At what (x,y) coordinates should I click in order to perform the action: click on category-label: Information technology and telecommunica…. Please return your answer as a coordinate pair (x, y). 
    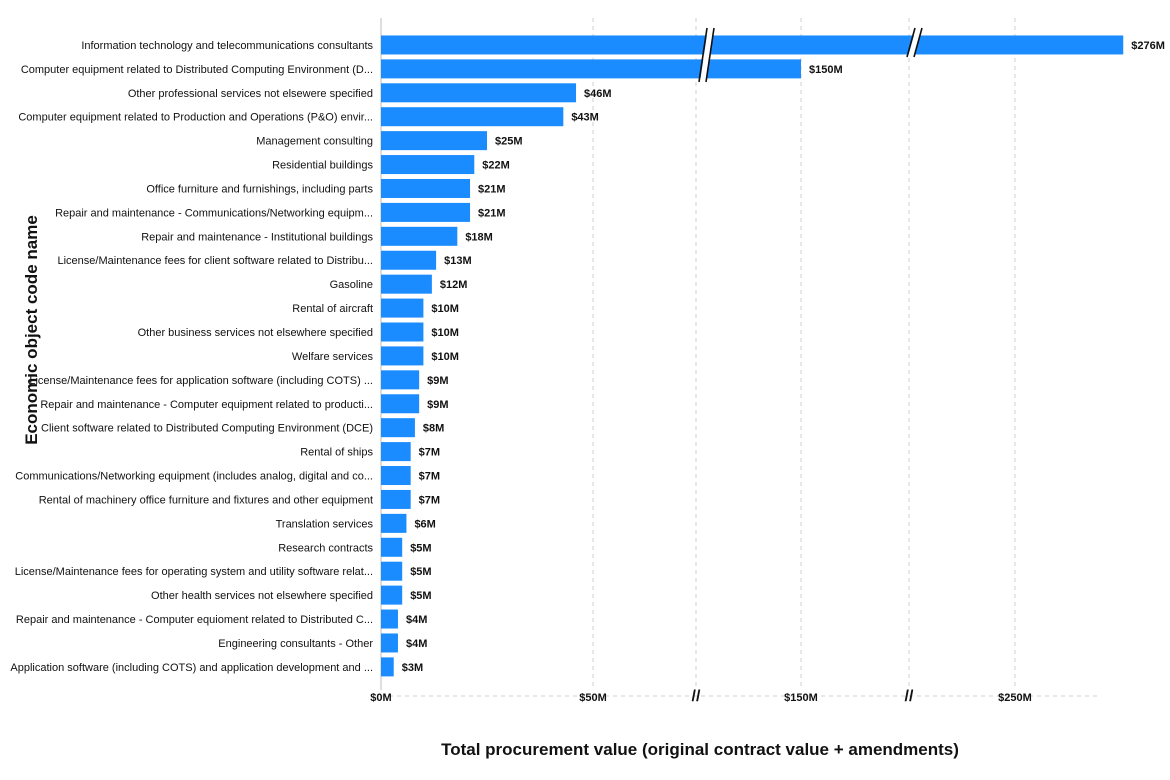
    Looking at the image, I should click on (227, 46).